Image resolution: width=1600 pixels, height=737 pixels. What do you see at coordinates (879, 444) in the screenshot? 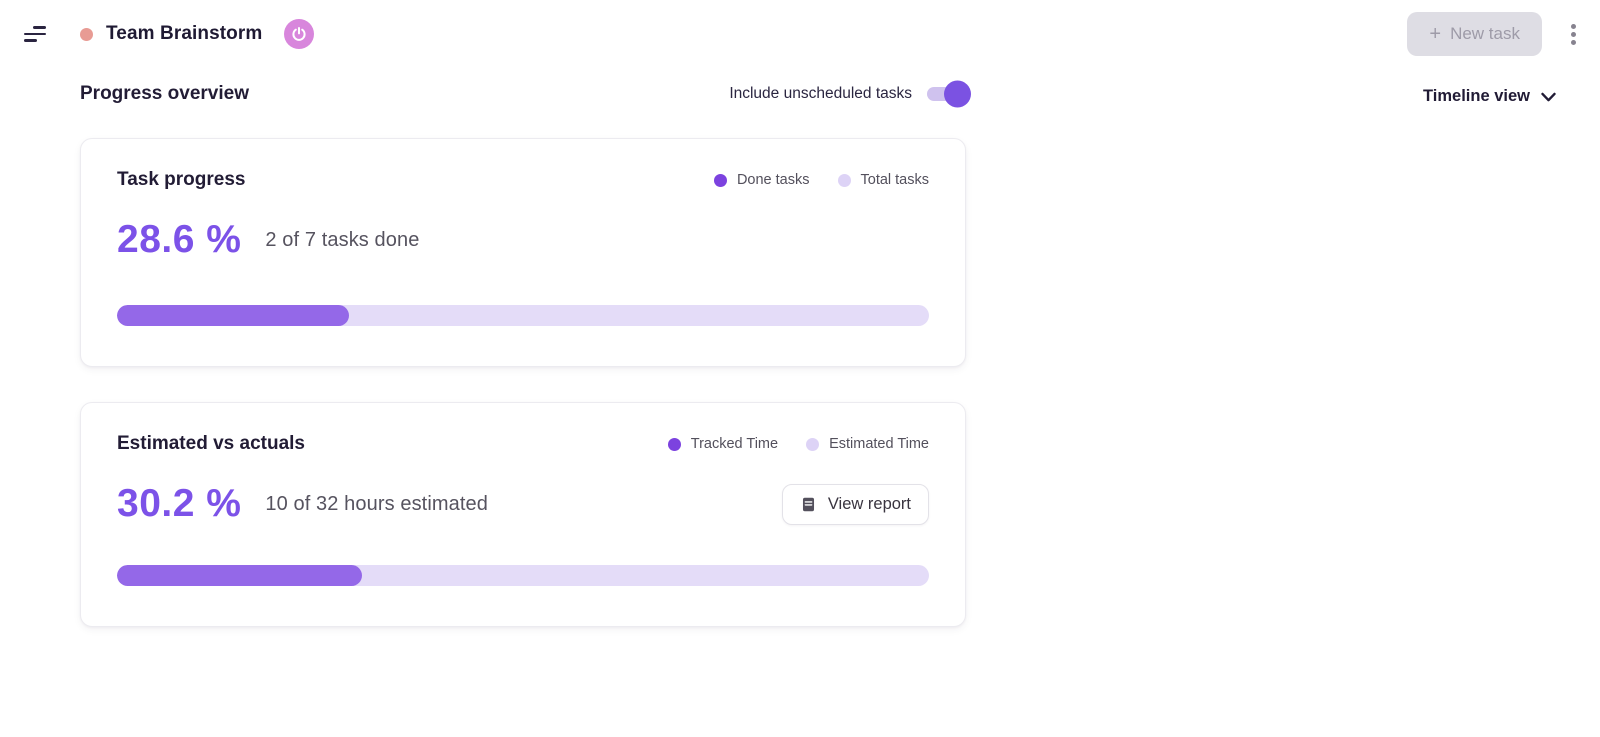
I see `legend-label: Estimated Time` at bounding box center [879, 444].